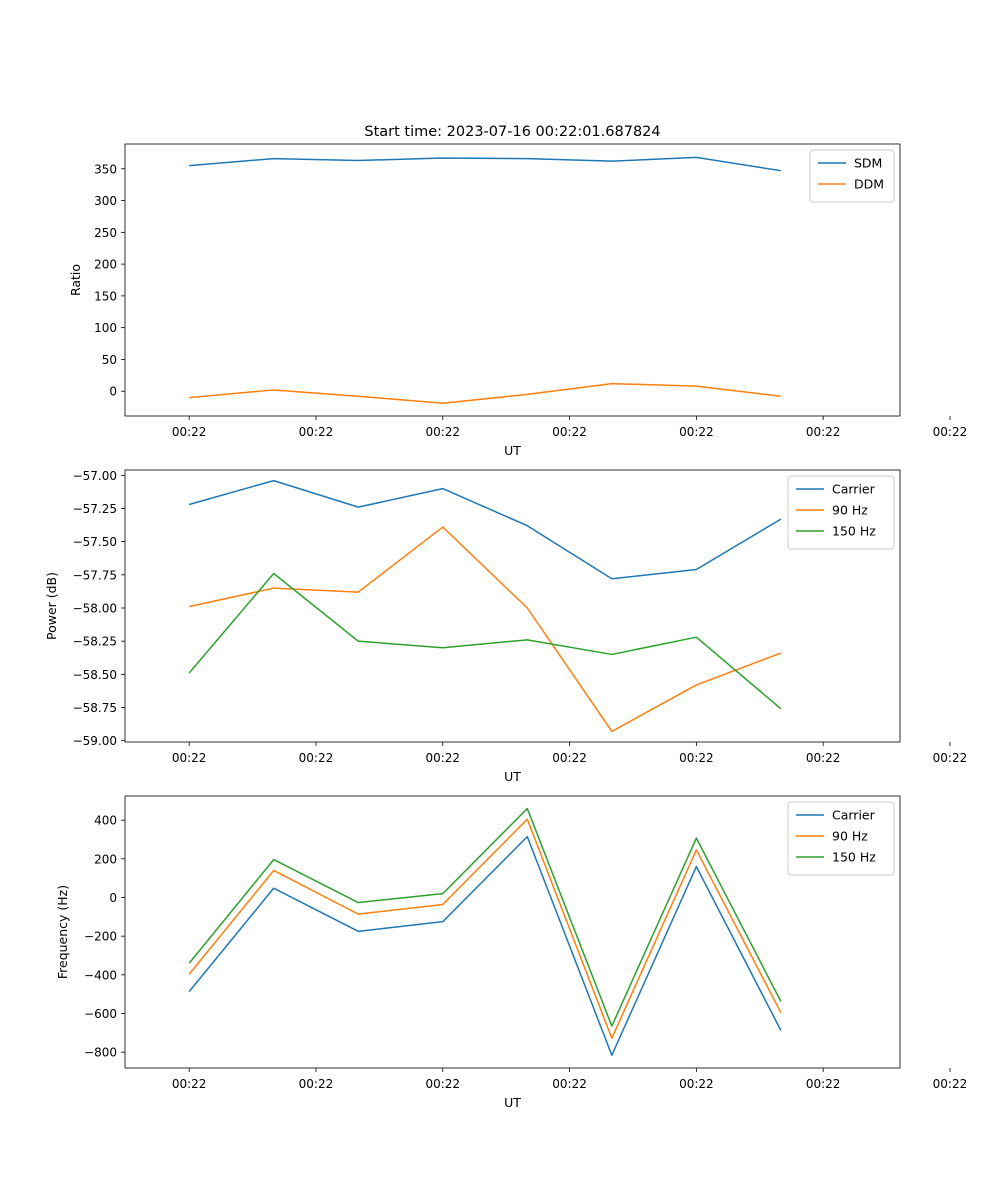 This screenshot has height=1200, width=1000. What do you see at coordinates (75, 280) in the screenshot?
I see `y-axis-label: Ratio` at bounding box center [75, 280].